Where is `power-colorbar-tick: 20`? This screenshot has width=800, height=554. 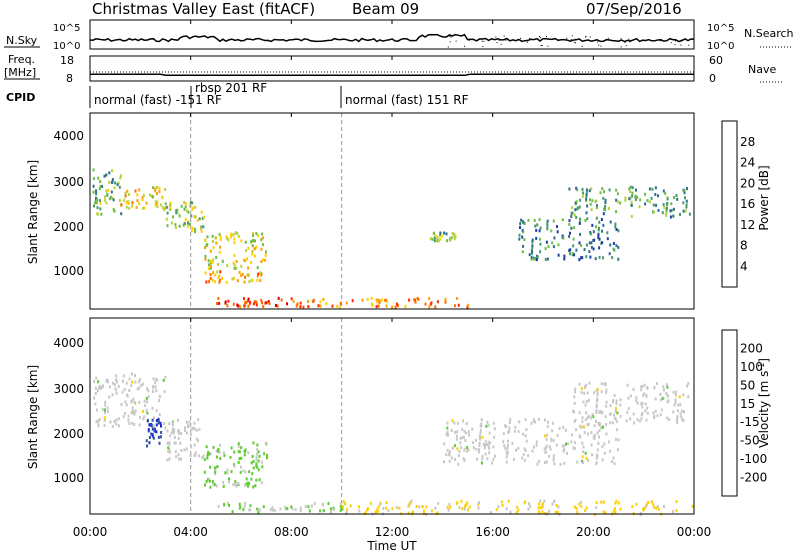
power-colorbar-tick: 20 is located at coordinates (747, 183).